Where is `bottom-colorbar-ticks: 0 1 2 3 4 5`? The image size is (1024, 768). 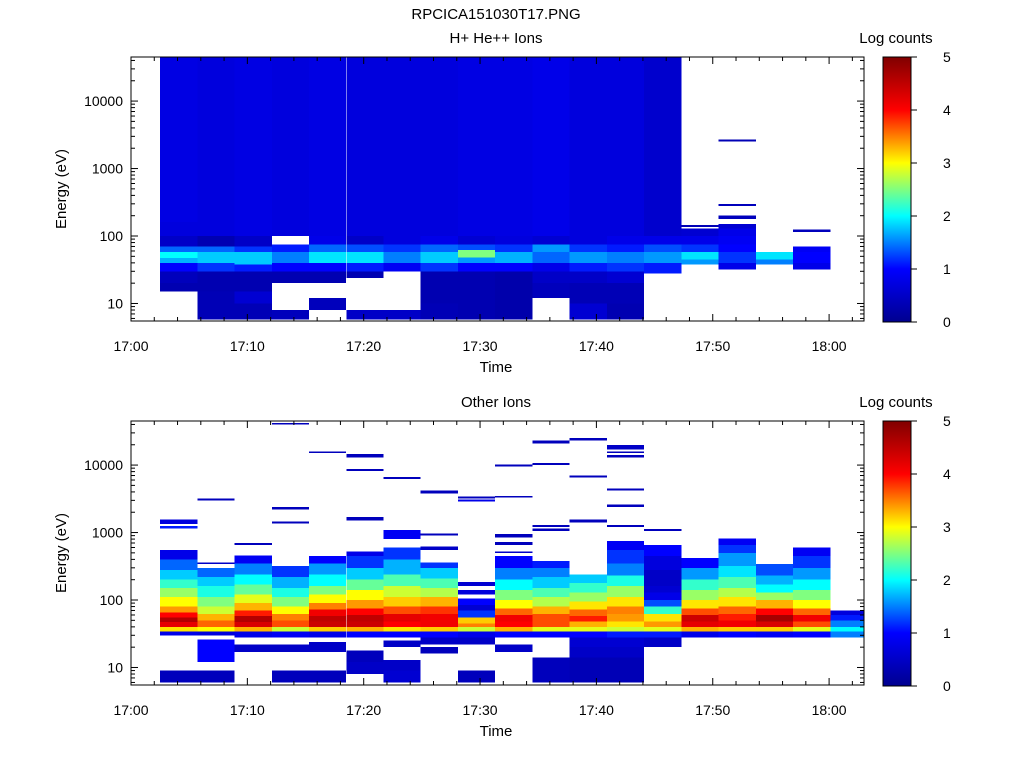 bottom-colorbar-ticks: 0 1 2 3 4 5 is located at coordinates (931, 553).